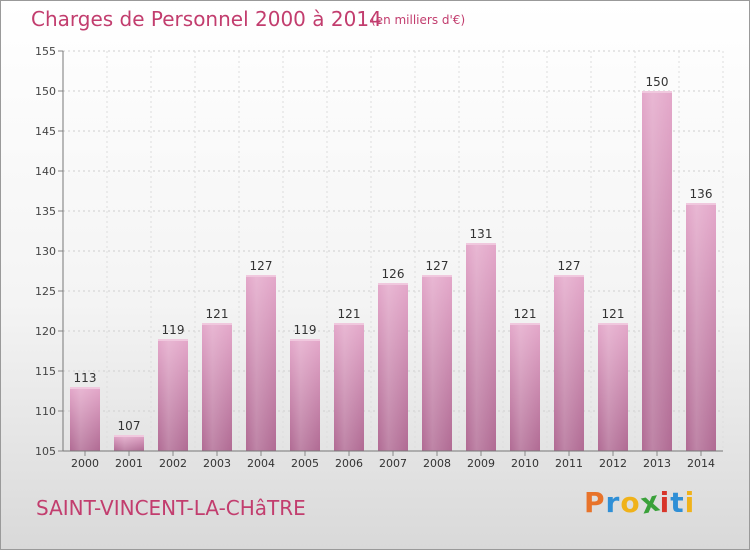 Image resolution: width=750 pixels, height=550 pixels. Describe the element at coordinates (85, 378) in the screenshot. I see `bar-value-label: 113` at that location.